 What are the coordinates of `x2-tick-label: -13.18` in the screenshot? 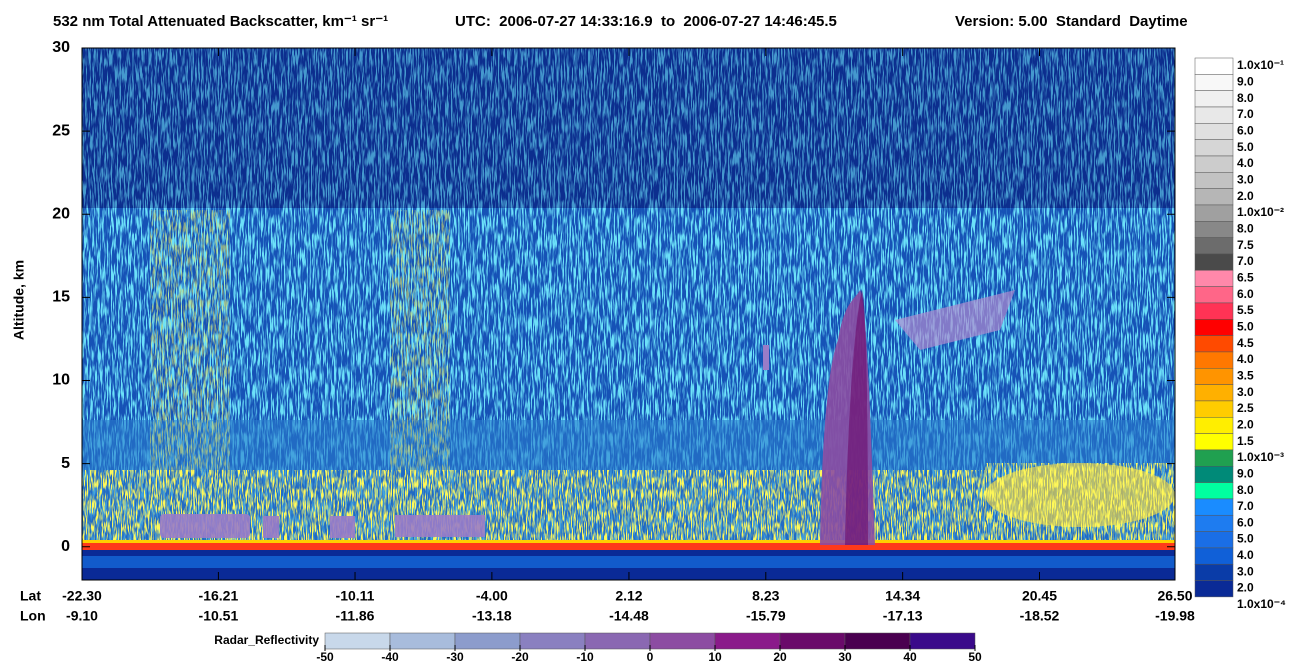 It's located at (492, 616).